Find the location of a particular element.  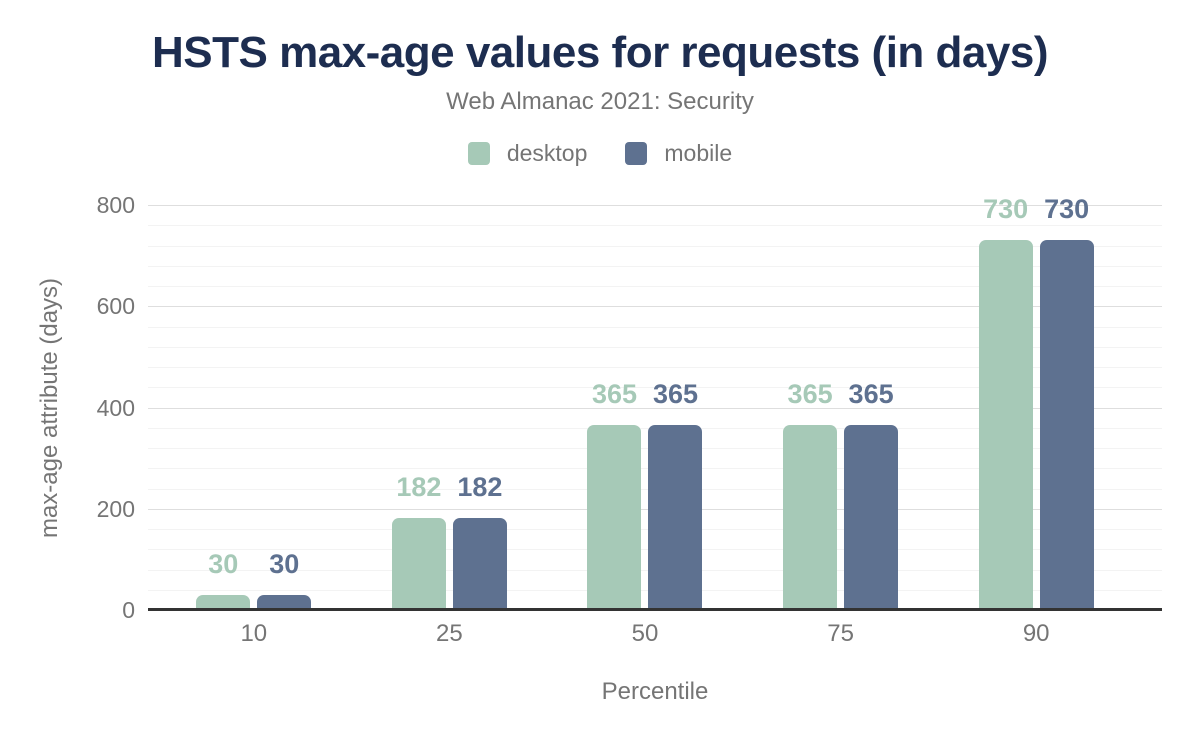

legend-item-desktop: desktop is located at coordinates (527, 153).